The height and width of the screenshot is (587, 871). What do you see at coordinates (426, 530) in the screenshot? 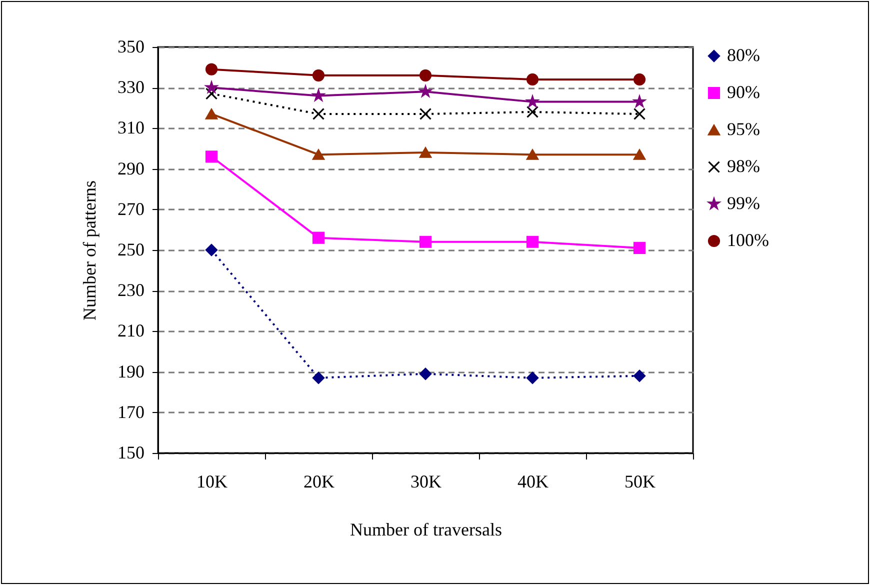
I see `x-axis-title: Number of traversals` at bounding box center [426, 530].